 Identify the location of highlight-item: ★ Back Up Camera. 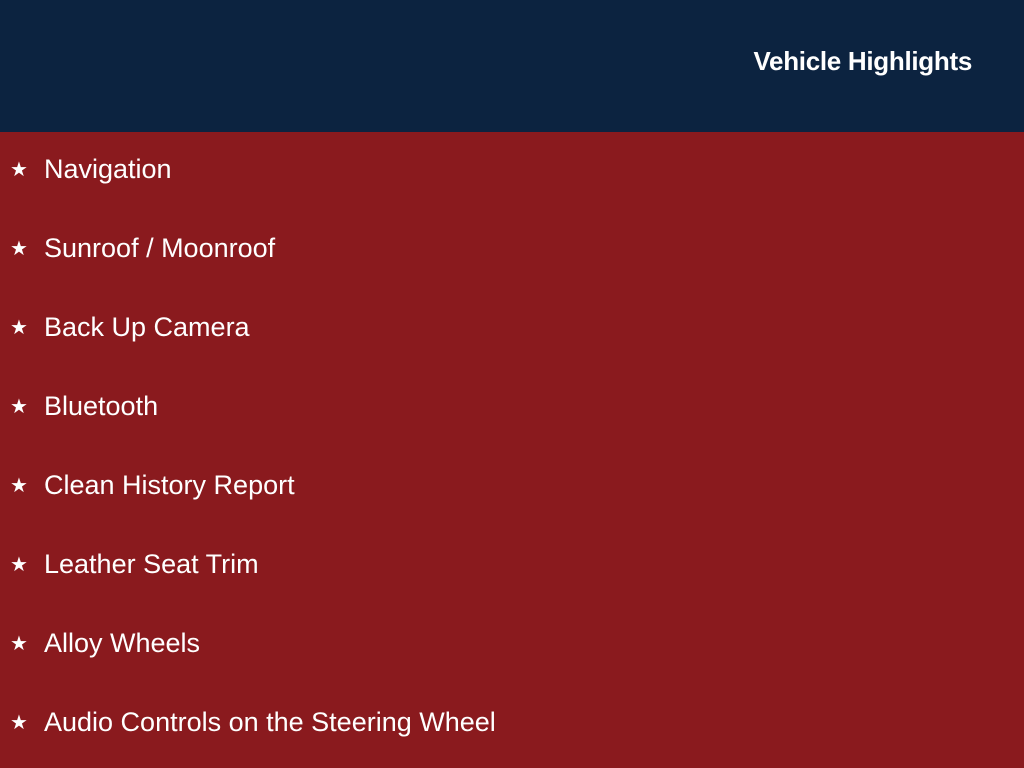
(130, 327).